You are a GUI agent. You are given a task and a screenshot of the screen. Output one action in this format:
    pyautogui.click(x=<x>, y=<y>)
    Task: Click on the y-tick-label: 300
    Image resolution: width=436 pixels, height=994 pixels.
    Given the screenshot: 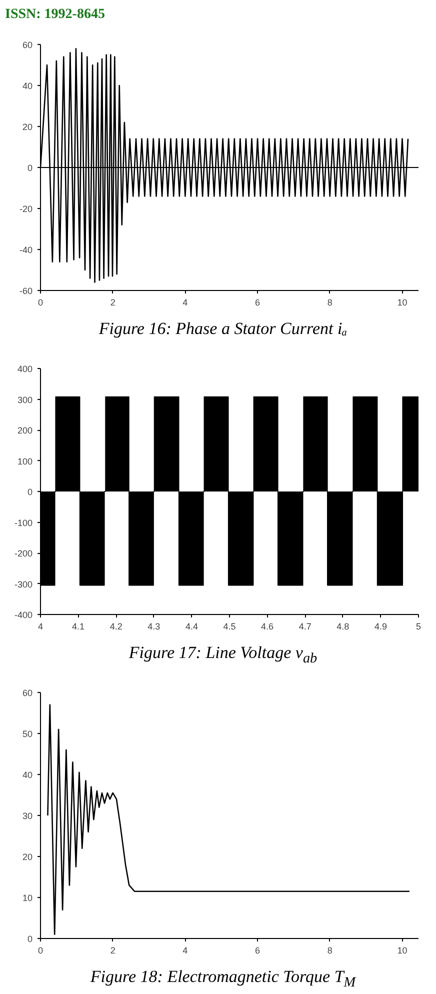 What is the action you would take?
    pyautogui.click(x=25, y=399)
    